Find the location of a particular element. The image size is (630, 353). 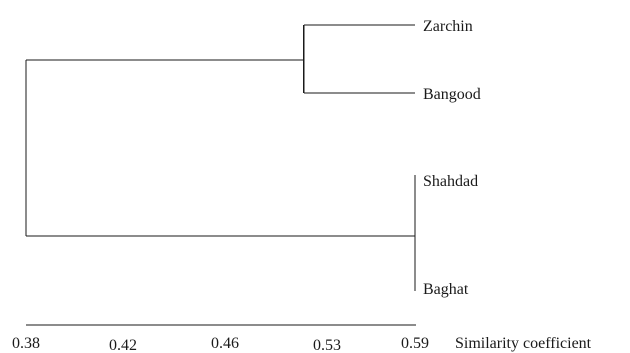

leaf-label-shahdad: Shahdad is located at coordinates (450, 181).